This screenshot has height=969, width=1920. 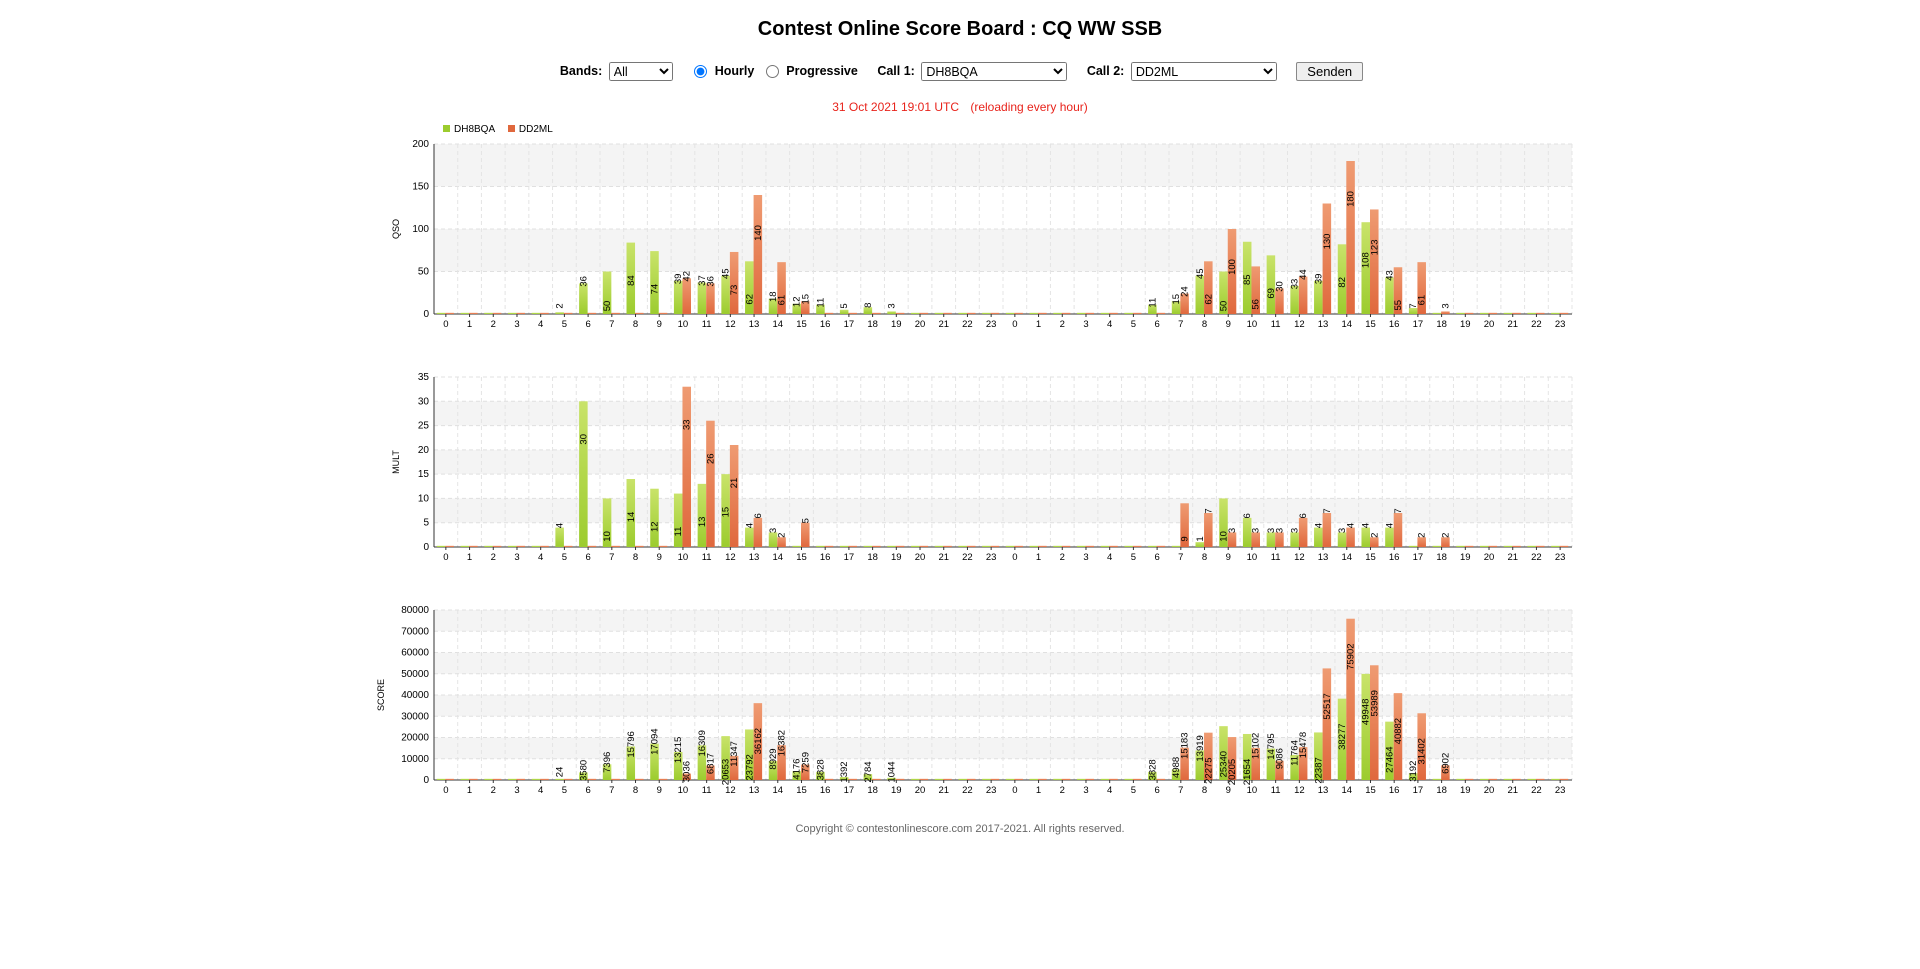 I want to click on data-label: 4, so click(x=749, y=525).